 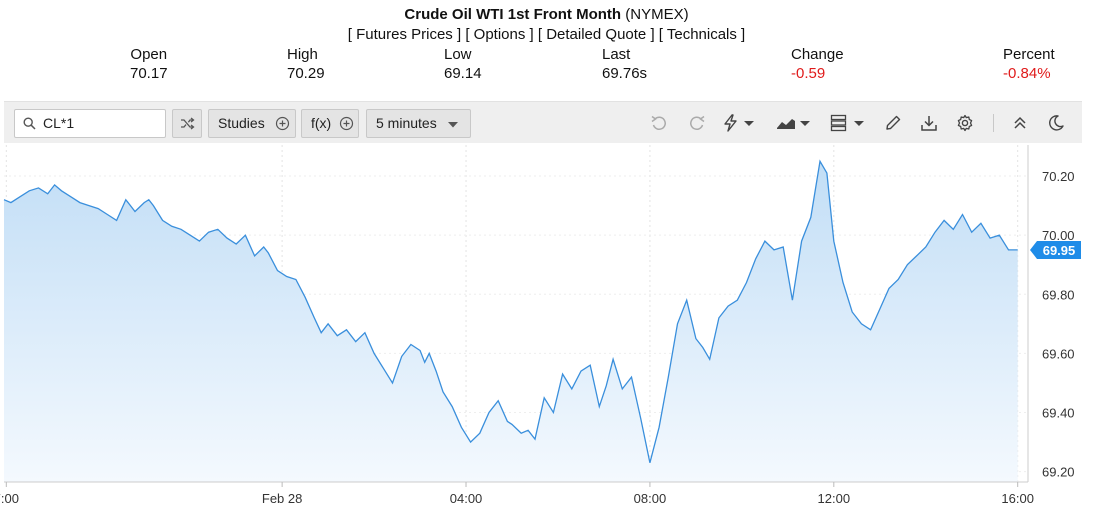 What do you see at coordinates (817, 64) in the screenshot?
I see `change-stat: Change -0.59` at bounding box center [817, 64].